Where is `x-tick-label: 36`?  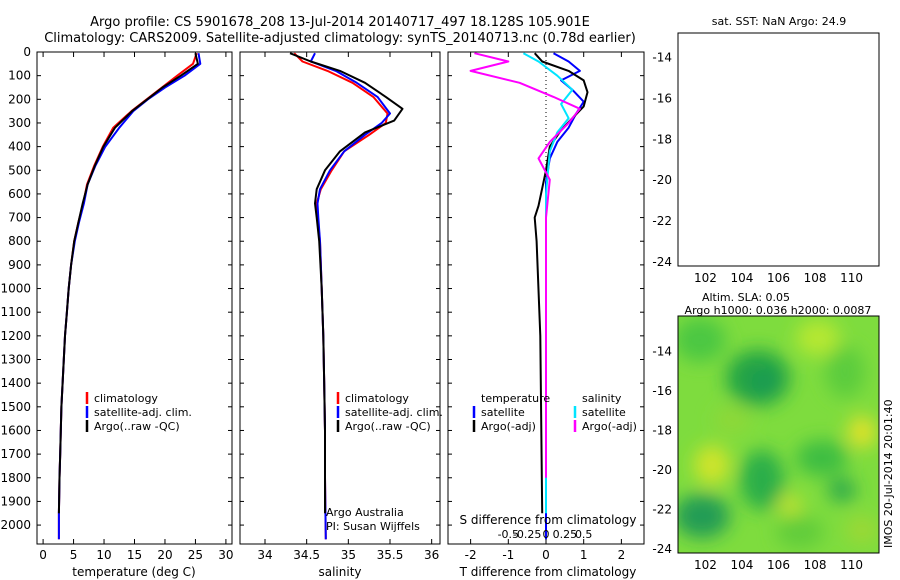 x-tick-label: 36 is located at coordinates (431, 555).